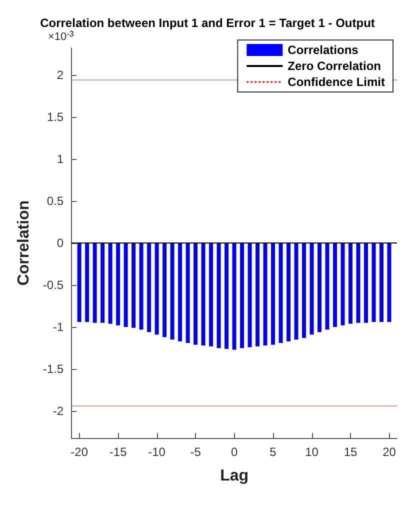  Describe the element at coordinates (273, 452) in the screenshot. I see `x-tick-label: 5` at that location.